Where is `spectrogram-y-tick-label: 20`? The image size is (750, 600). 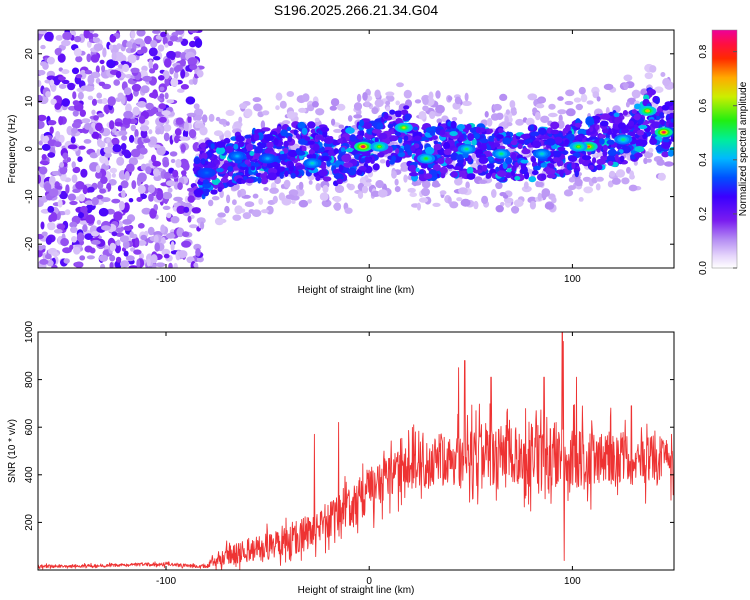 spectrogram-y-tick-label: 20 is located at coordinates (29, 54).